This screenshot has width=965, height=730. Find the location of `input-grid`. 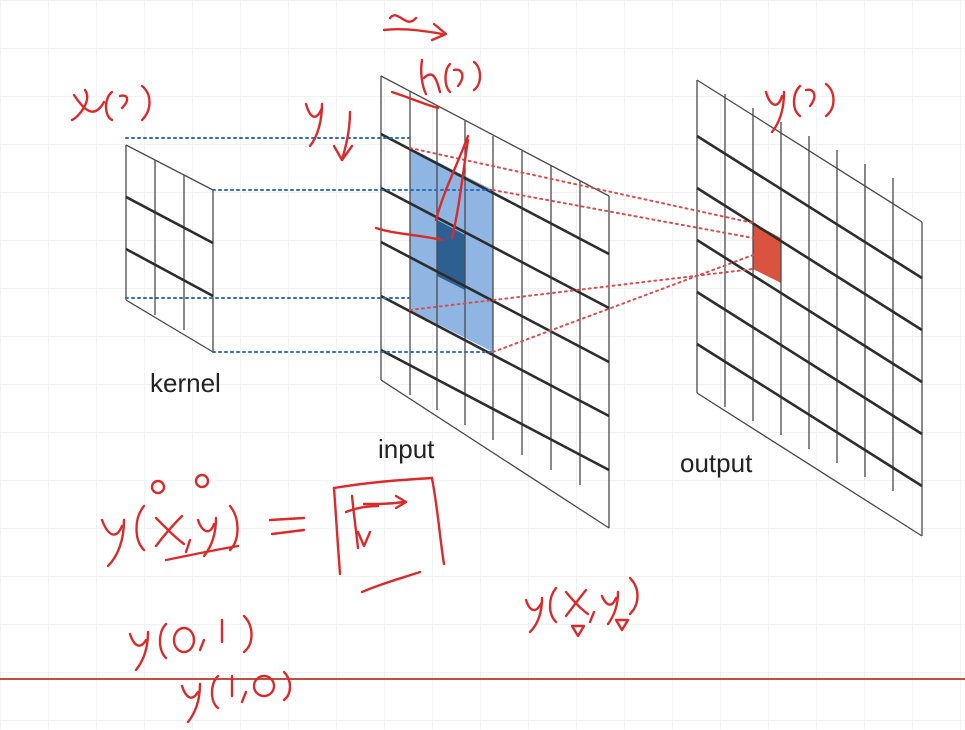

input-grid is located at coordinates (495, 302).